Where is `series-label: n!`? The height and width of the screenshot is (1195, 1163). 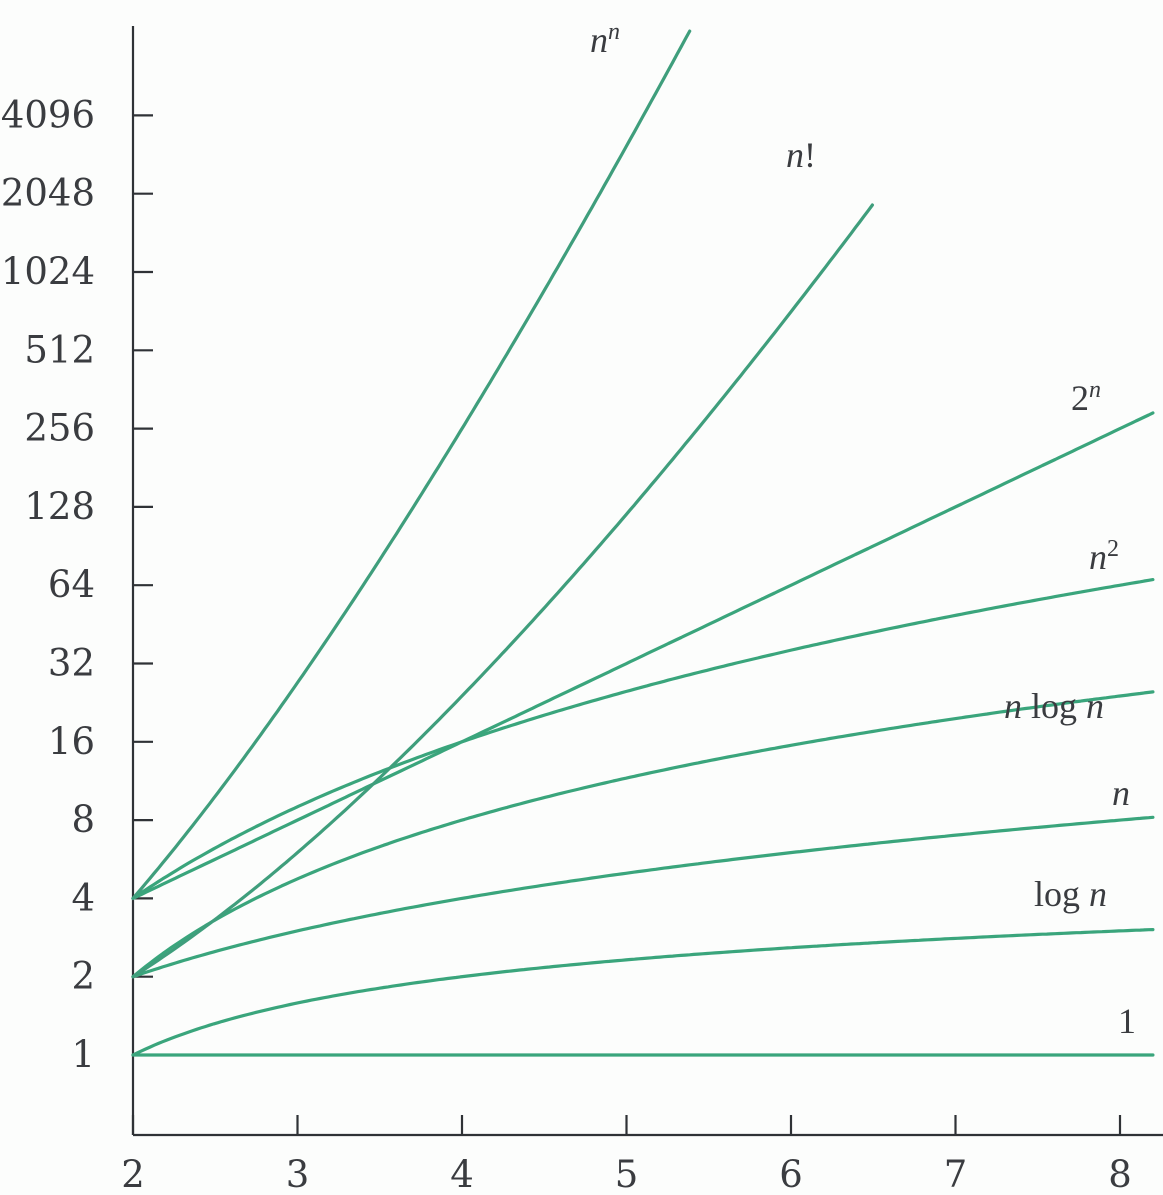
series-label: n! is located at coordinates (801, 155).